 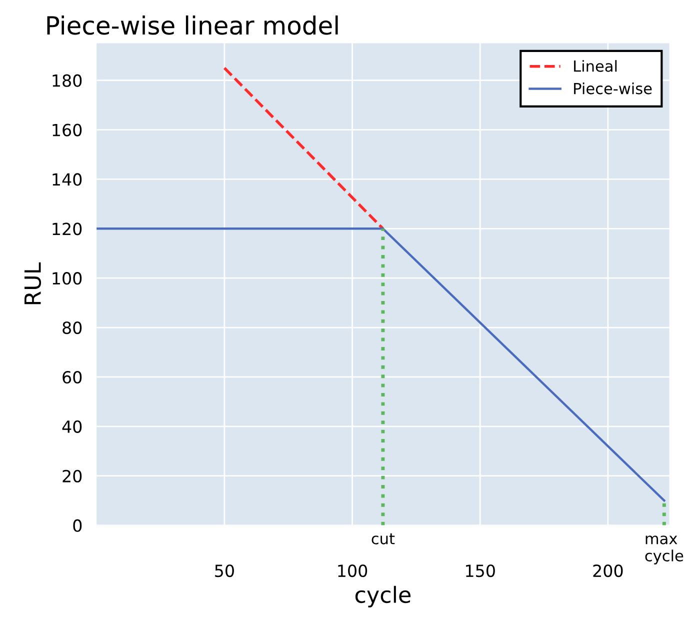 What do you see at coordinates (77, 525) in the screenshot?
I see `y-tick-label: 0` at bounding box center [77, 525].